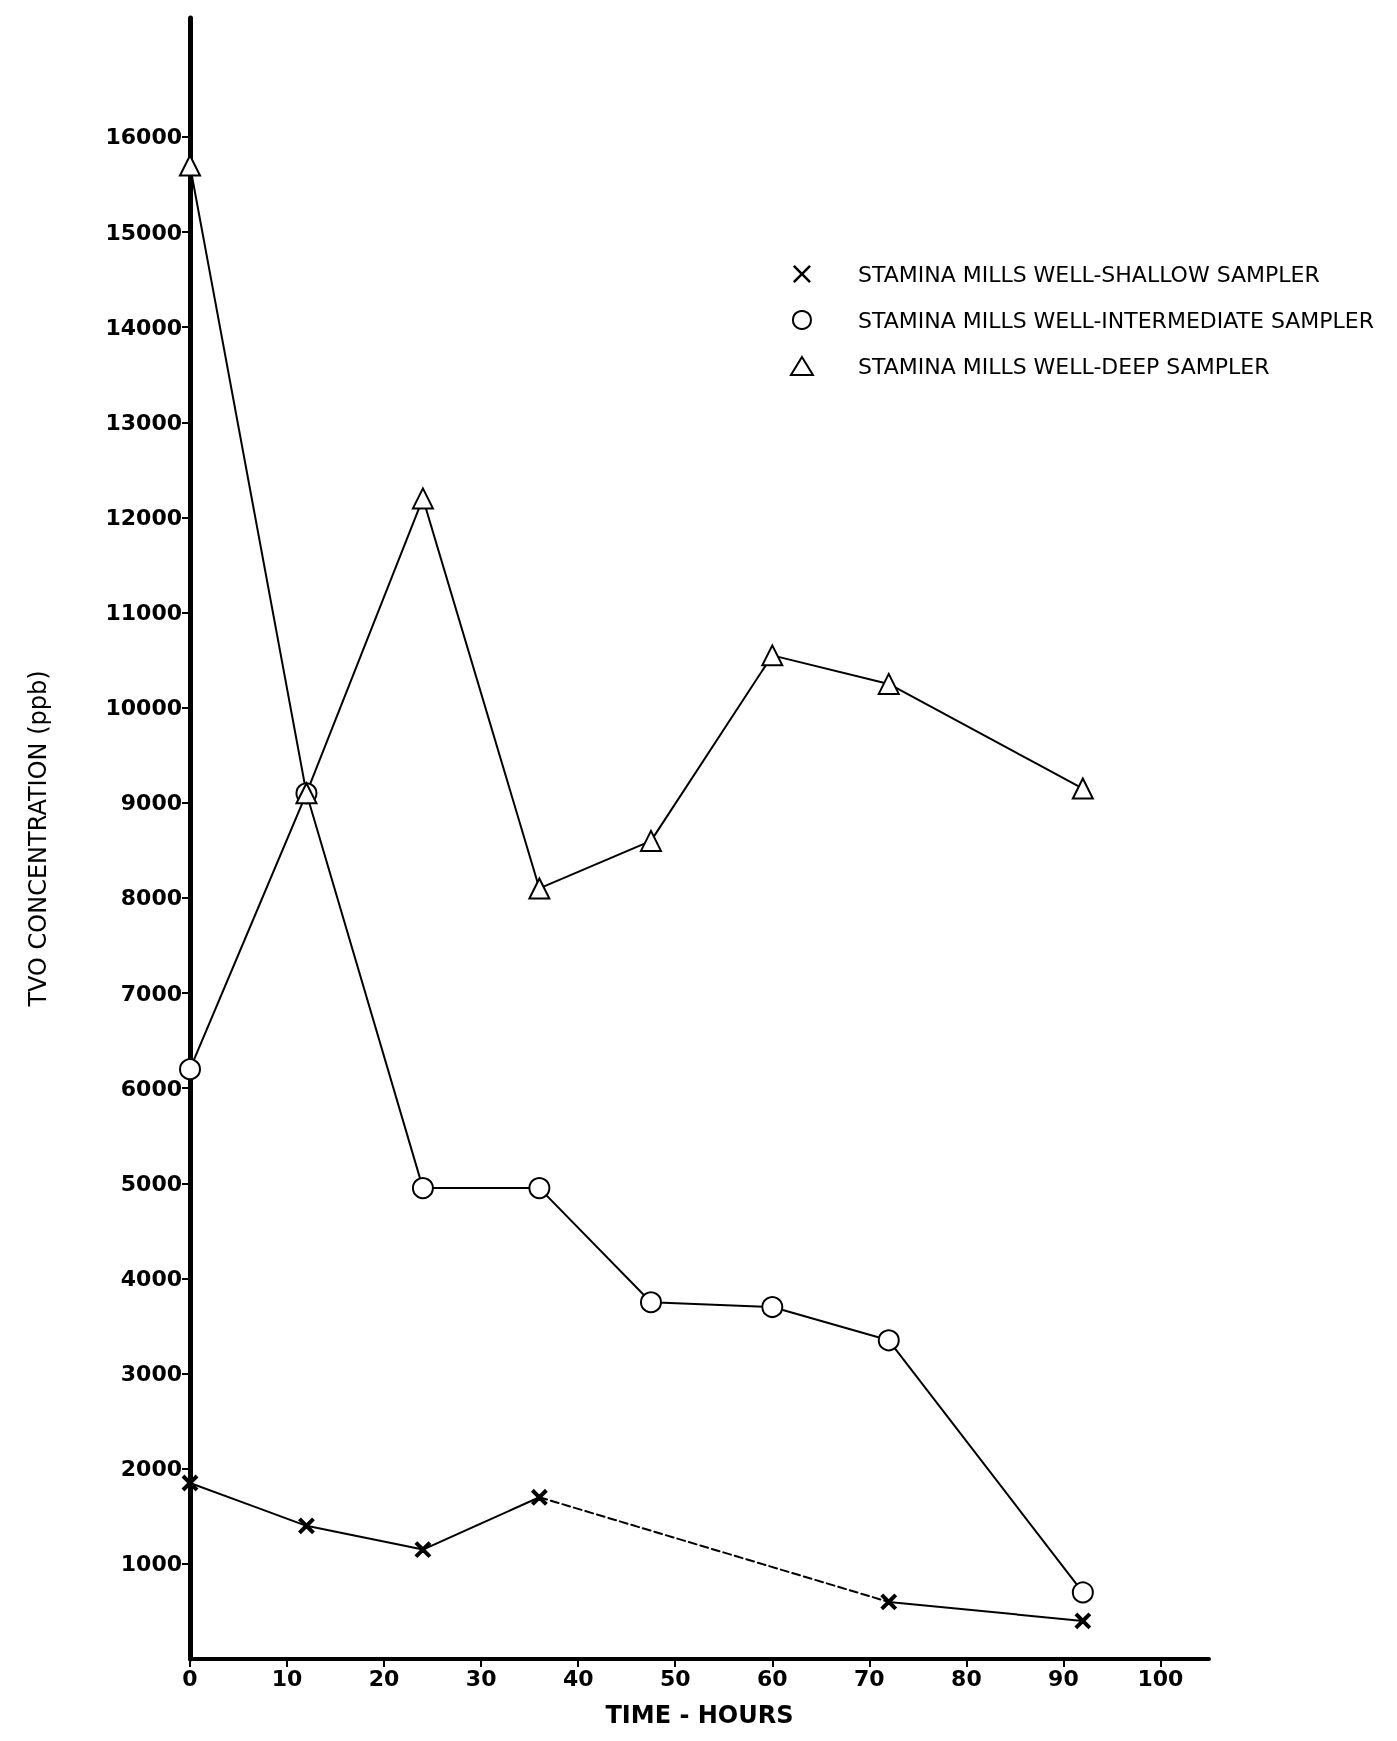 This screenshot has width=1397, height=1741. Describe the element at coordinates (151, 1088) in the screenshot. I see `y-tick-label: 6000` at that location.